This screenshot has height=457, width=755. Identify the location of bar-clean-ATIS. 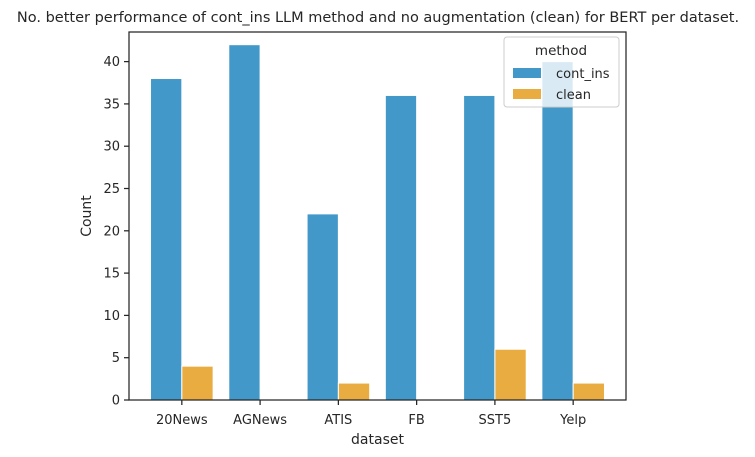
(354, 391).